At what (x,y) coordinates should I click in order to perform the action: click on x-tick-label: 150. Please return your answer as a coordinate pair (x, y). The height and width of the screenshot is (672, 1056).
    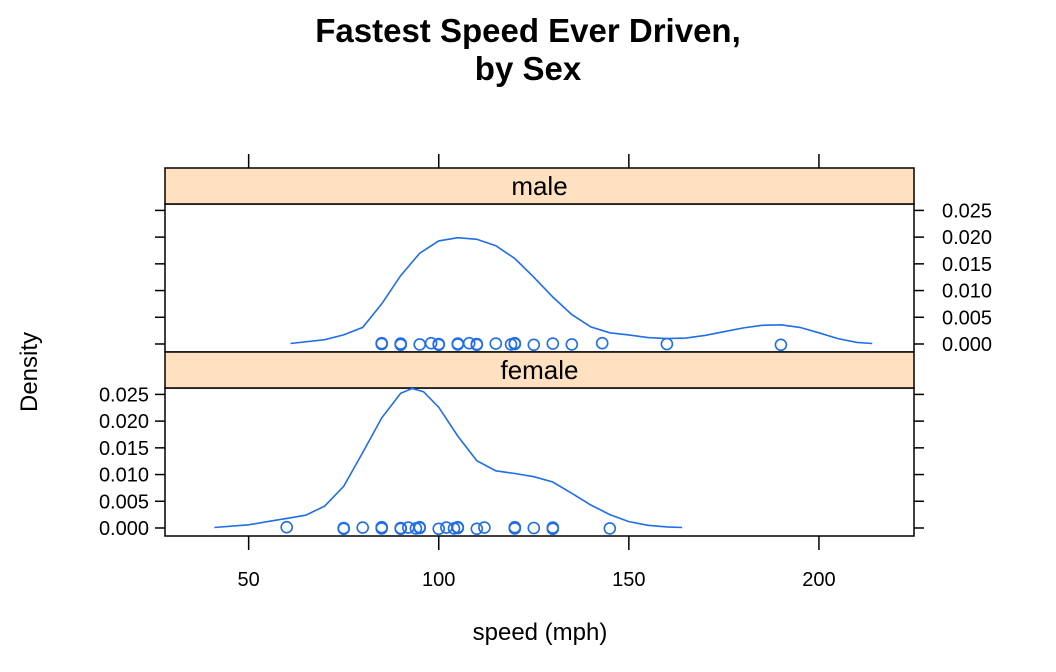
    Looking at the image, I should click on (628, 580).